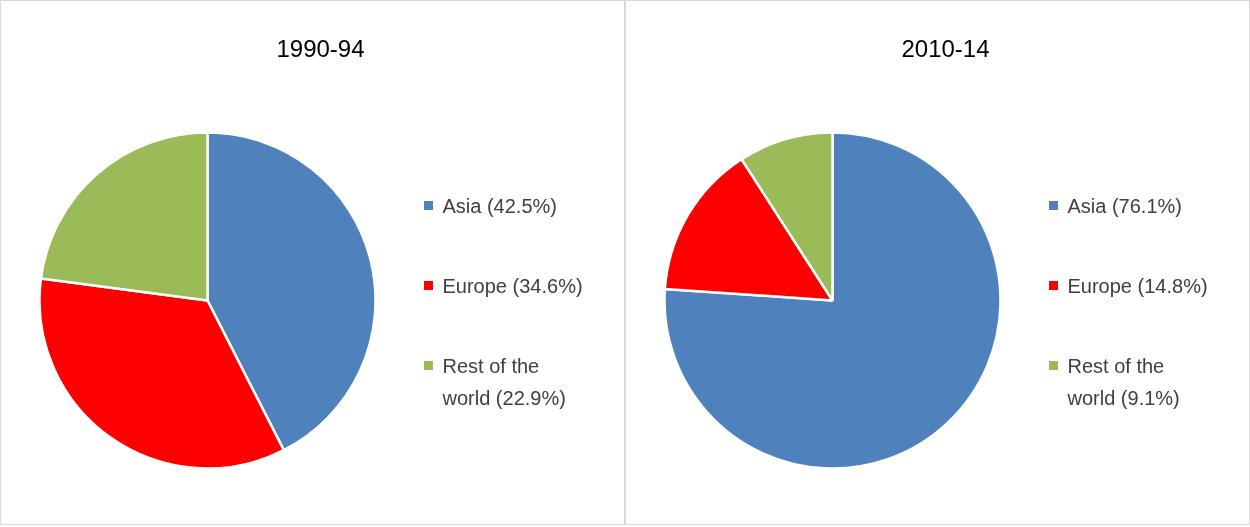  I want to click on legend-label: Rest of the world (9.1%), so click(1123, 381).